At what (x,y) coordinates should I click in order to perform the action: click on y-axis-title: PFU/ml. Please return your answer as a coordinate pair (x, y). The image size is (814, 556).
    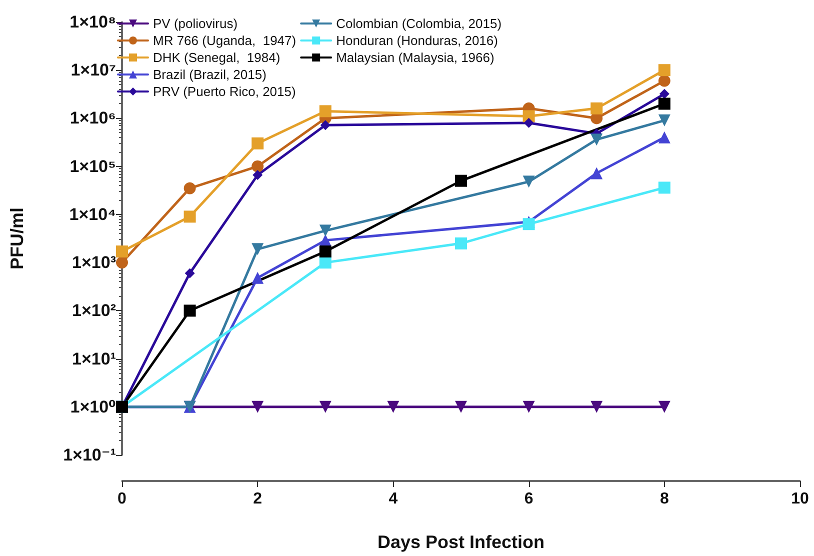
    Looking at the image, I should click on (17, 238).